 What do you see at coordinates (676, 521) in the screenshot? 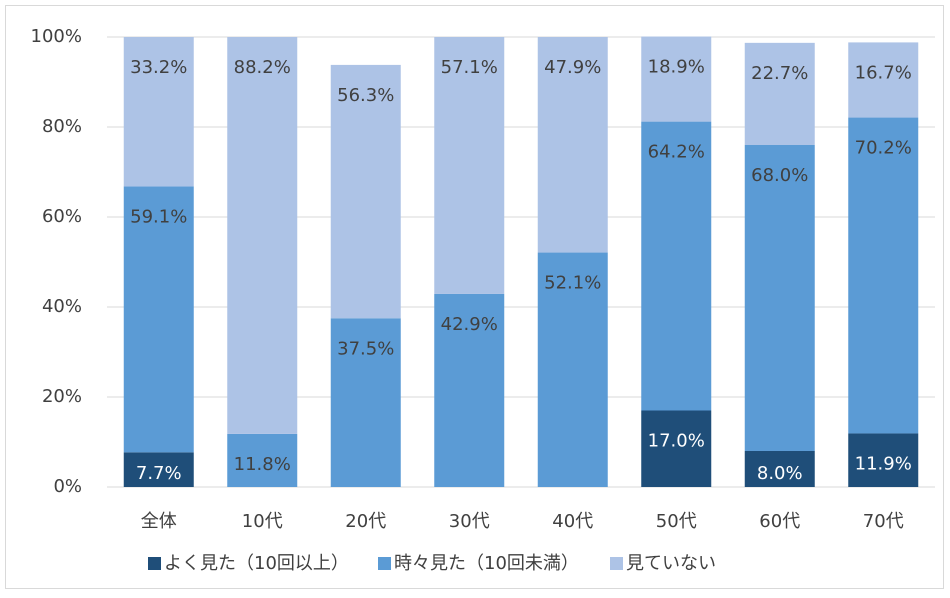
I see `x-tick-label: 50代` at bounding box center [676, 521].